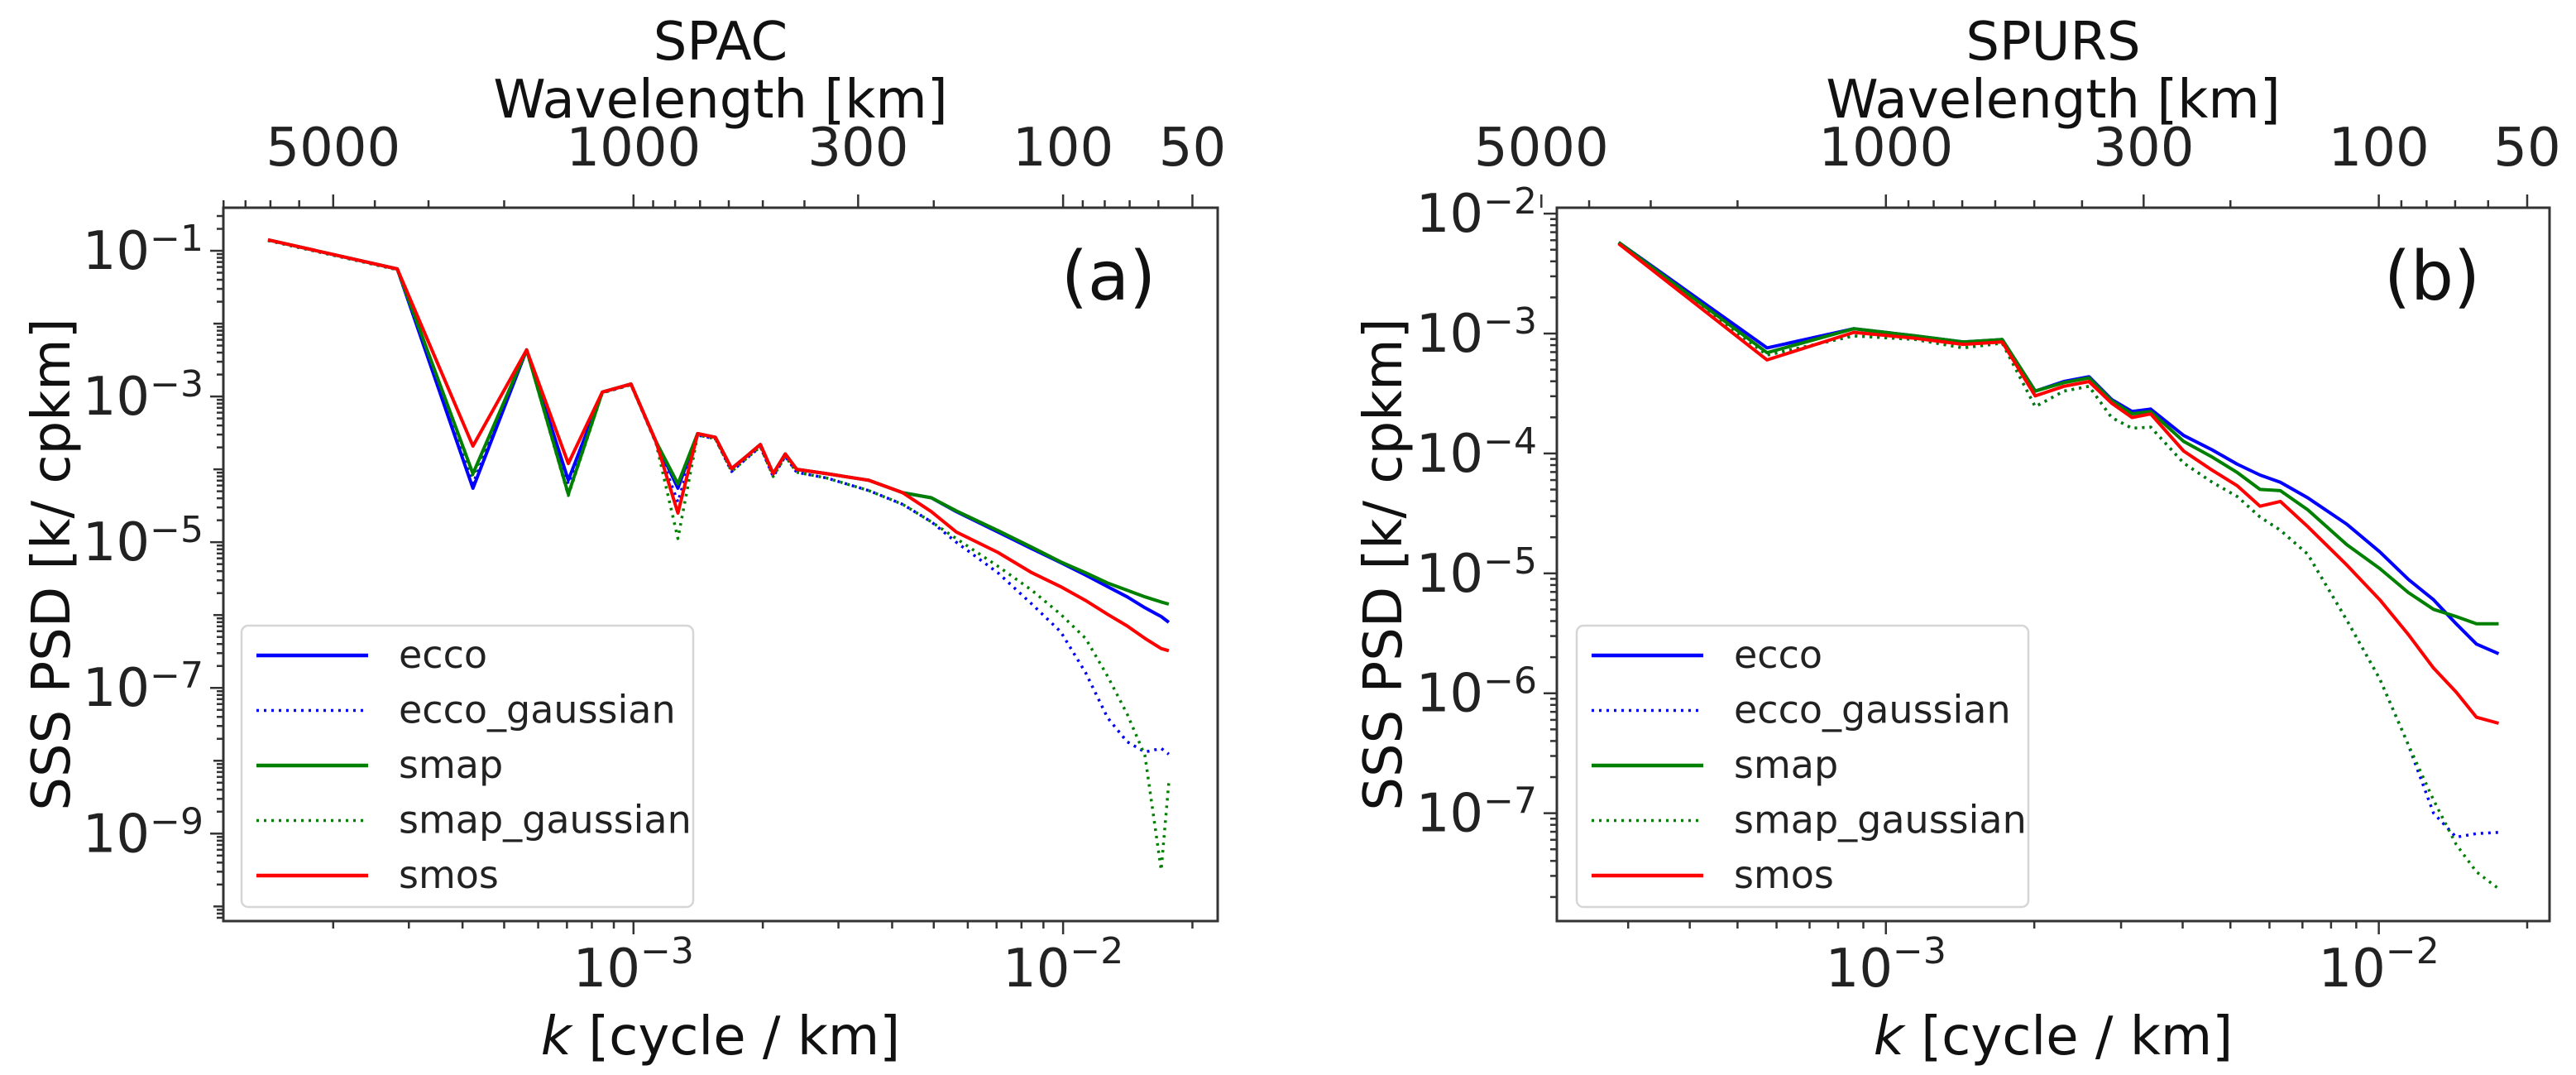  I want to click on panel-title: SPAC, so click(721, 42).